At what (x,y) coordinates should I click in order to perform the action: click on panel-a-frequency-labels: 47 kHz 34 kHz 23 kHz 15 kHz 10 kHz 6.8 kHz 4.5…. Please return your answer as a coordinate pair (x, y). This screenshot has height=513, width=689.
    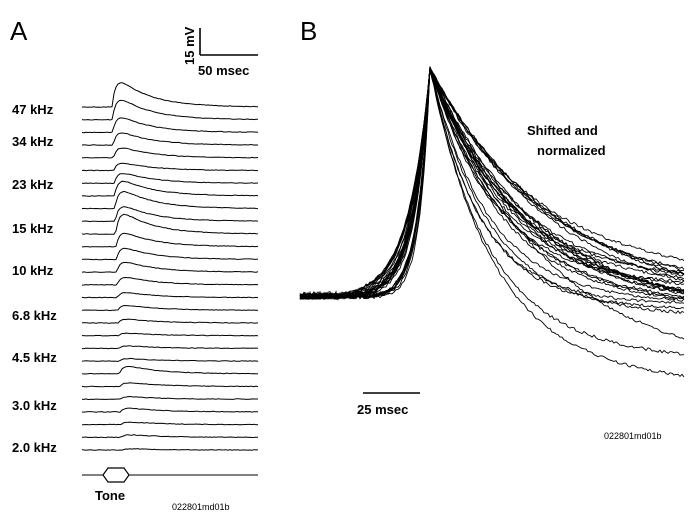
    Looking at the image, I should click on (34, 278).